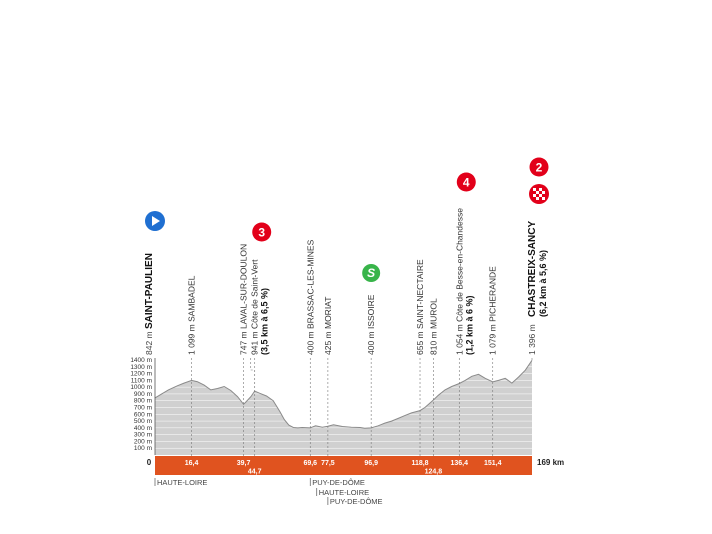  I want to click on climb-category-icon-number: 3, so click(261, 232).